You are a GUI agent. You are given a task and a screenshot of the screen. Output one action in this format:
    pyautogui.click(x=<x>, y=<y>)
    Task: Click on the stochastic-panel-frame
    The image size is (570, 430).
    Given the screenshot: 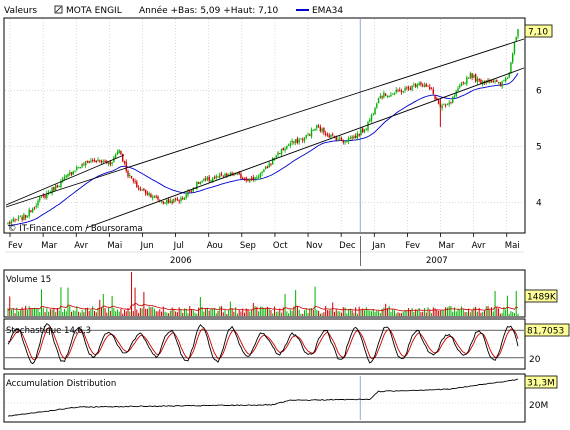 What is the action you would take?
    pyautogui.click(x=264, y=344)
    